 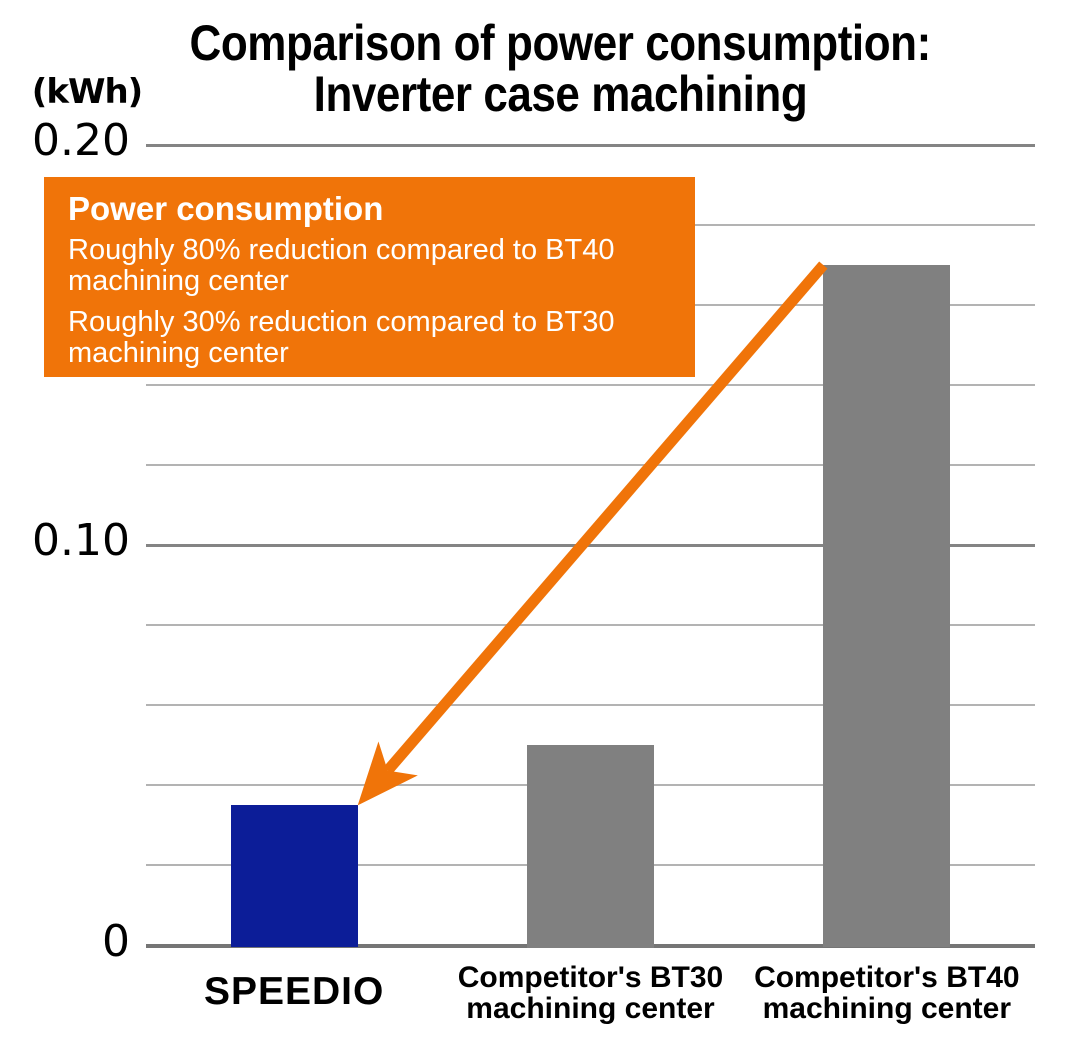 I want to click on x-axis-label-competitor-s-bt40: Competitor's BT40 machining center, so click(x=886, y=993).